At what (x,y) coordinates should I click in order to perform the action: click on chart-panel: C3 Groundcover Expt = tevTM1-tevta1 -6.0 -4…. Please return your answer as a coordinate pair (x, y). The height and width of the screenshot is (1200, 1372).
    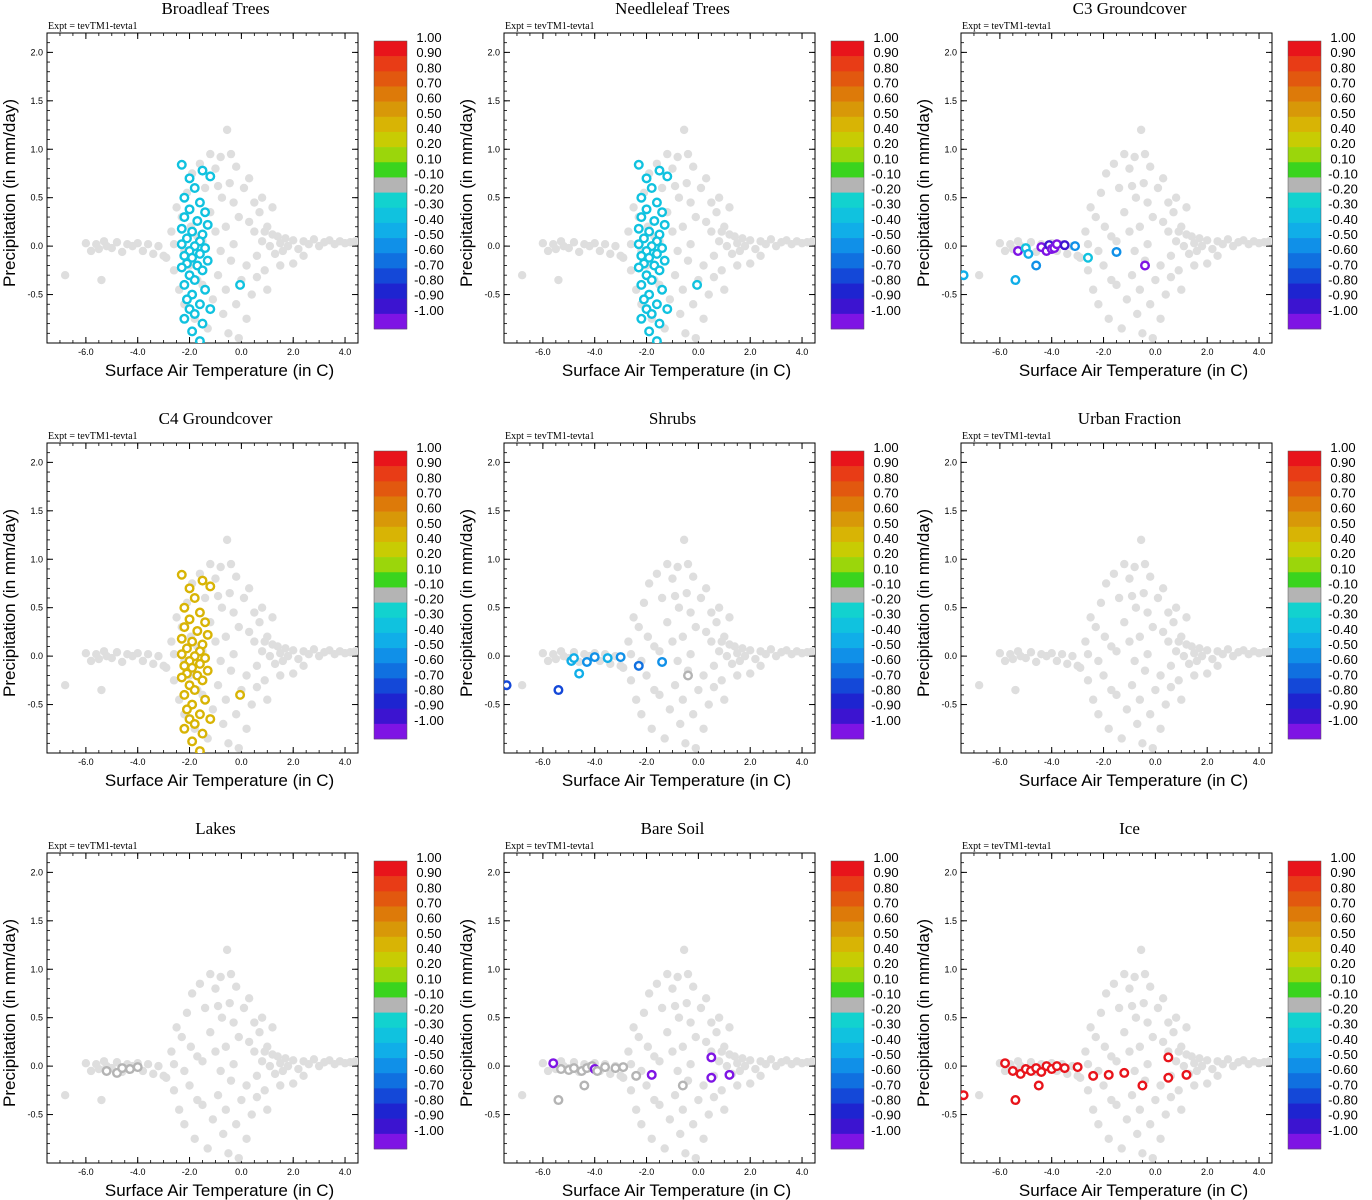
    Looking at the image, I should click on (1136, 190).